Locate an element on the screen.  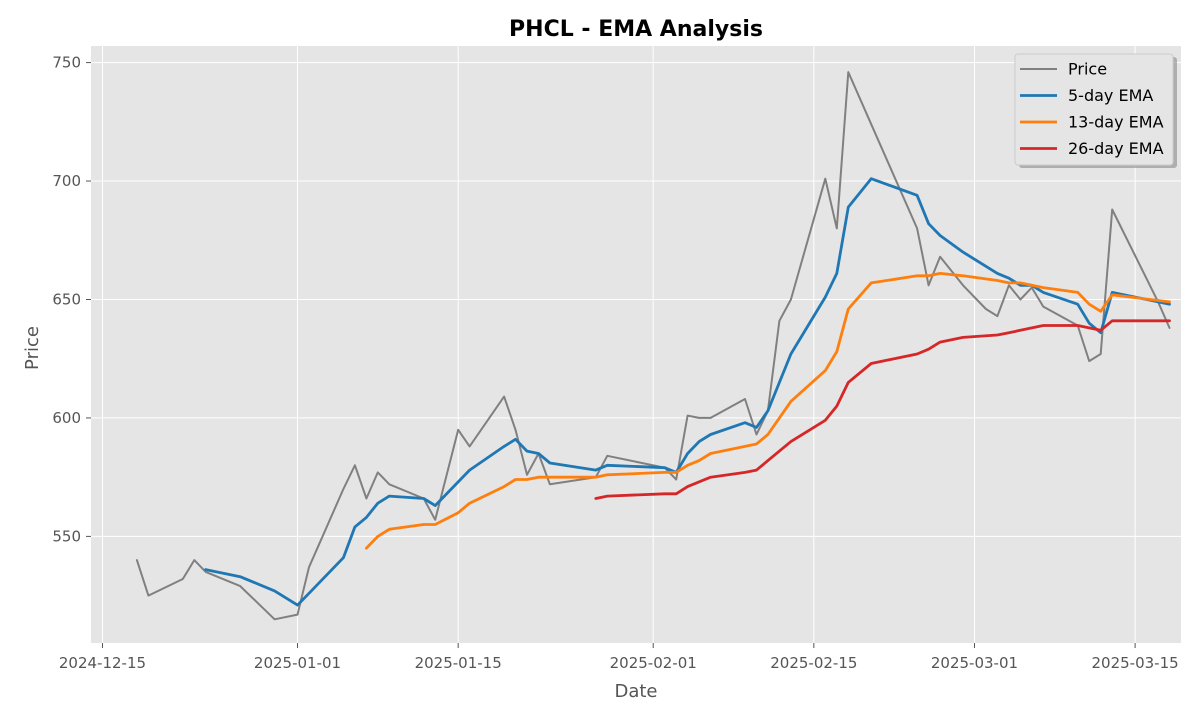
legend: Price 5-day EMA 13-day EMA 26-day EMA is located at coordinates (1095, 110).